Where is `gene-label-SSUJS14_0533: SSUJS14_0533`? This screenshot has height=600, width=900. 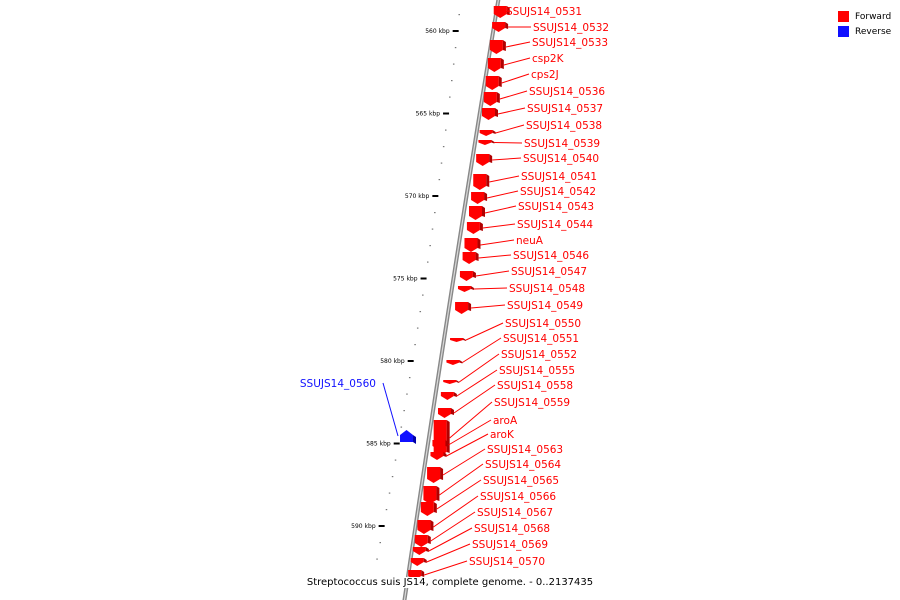
gene-label-SSUJS14_0533: SSUJS14_0533 is located at coordinates (570, 43).